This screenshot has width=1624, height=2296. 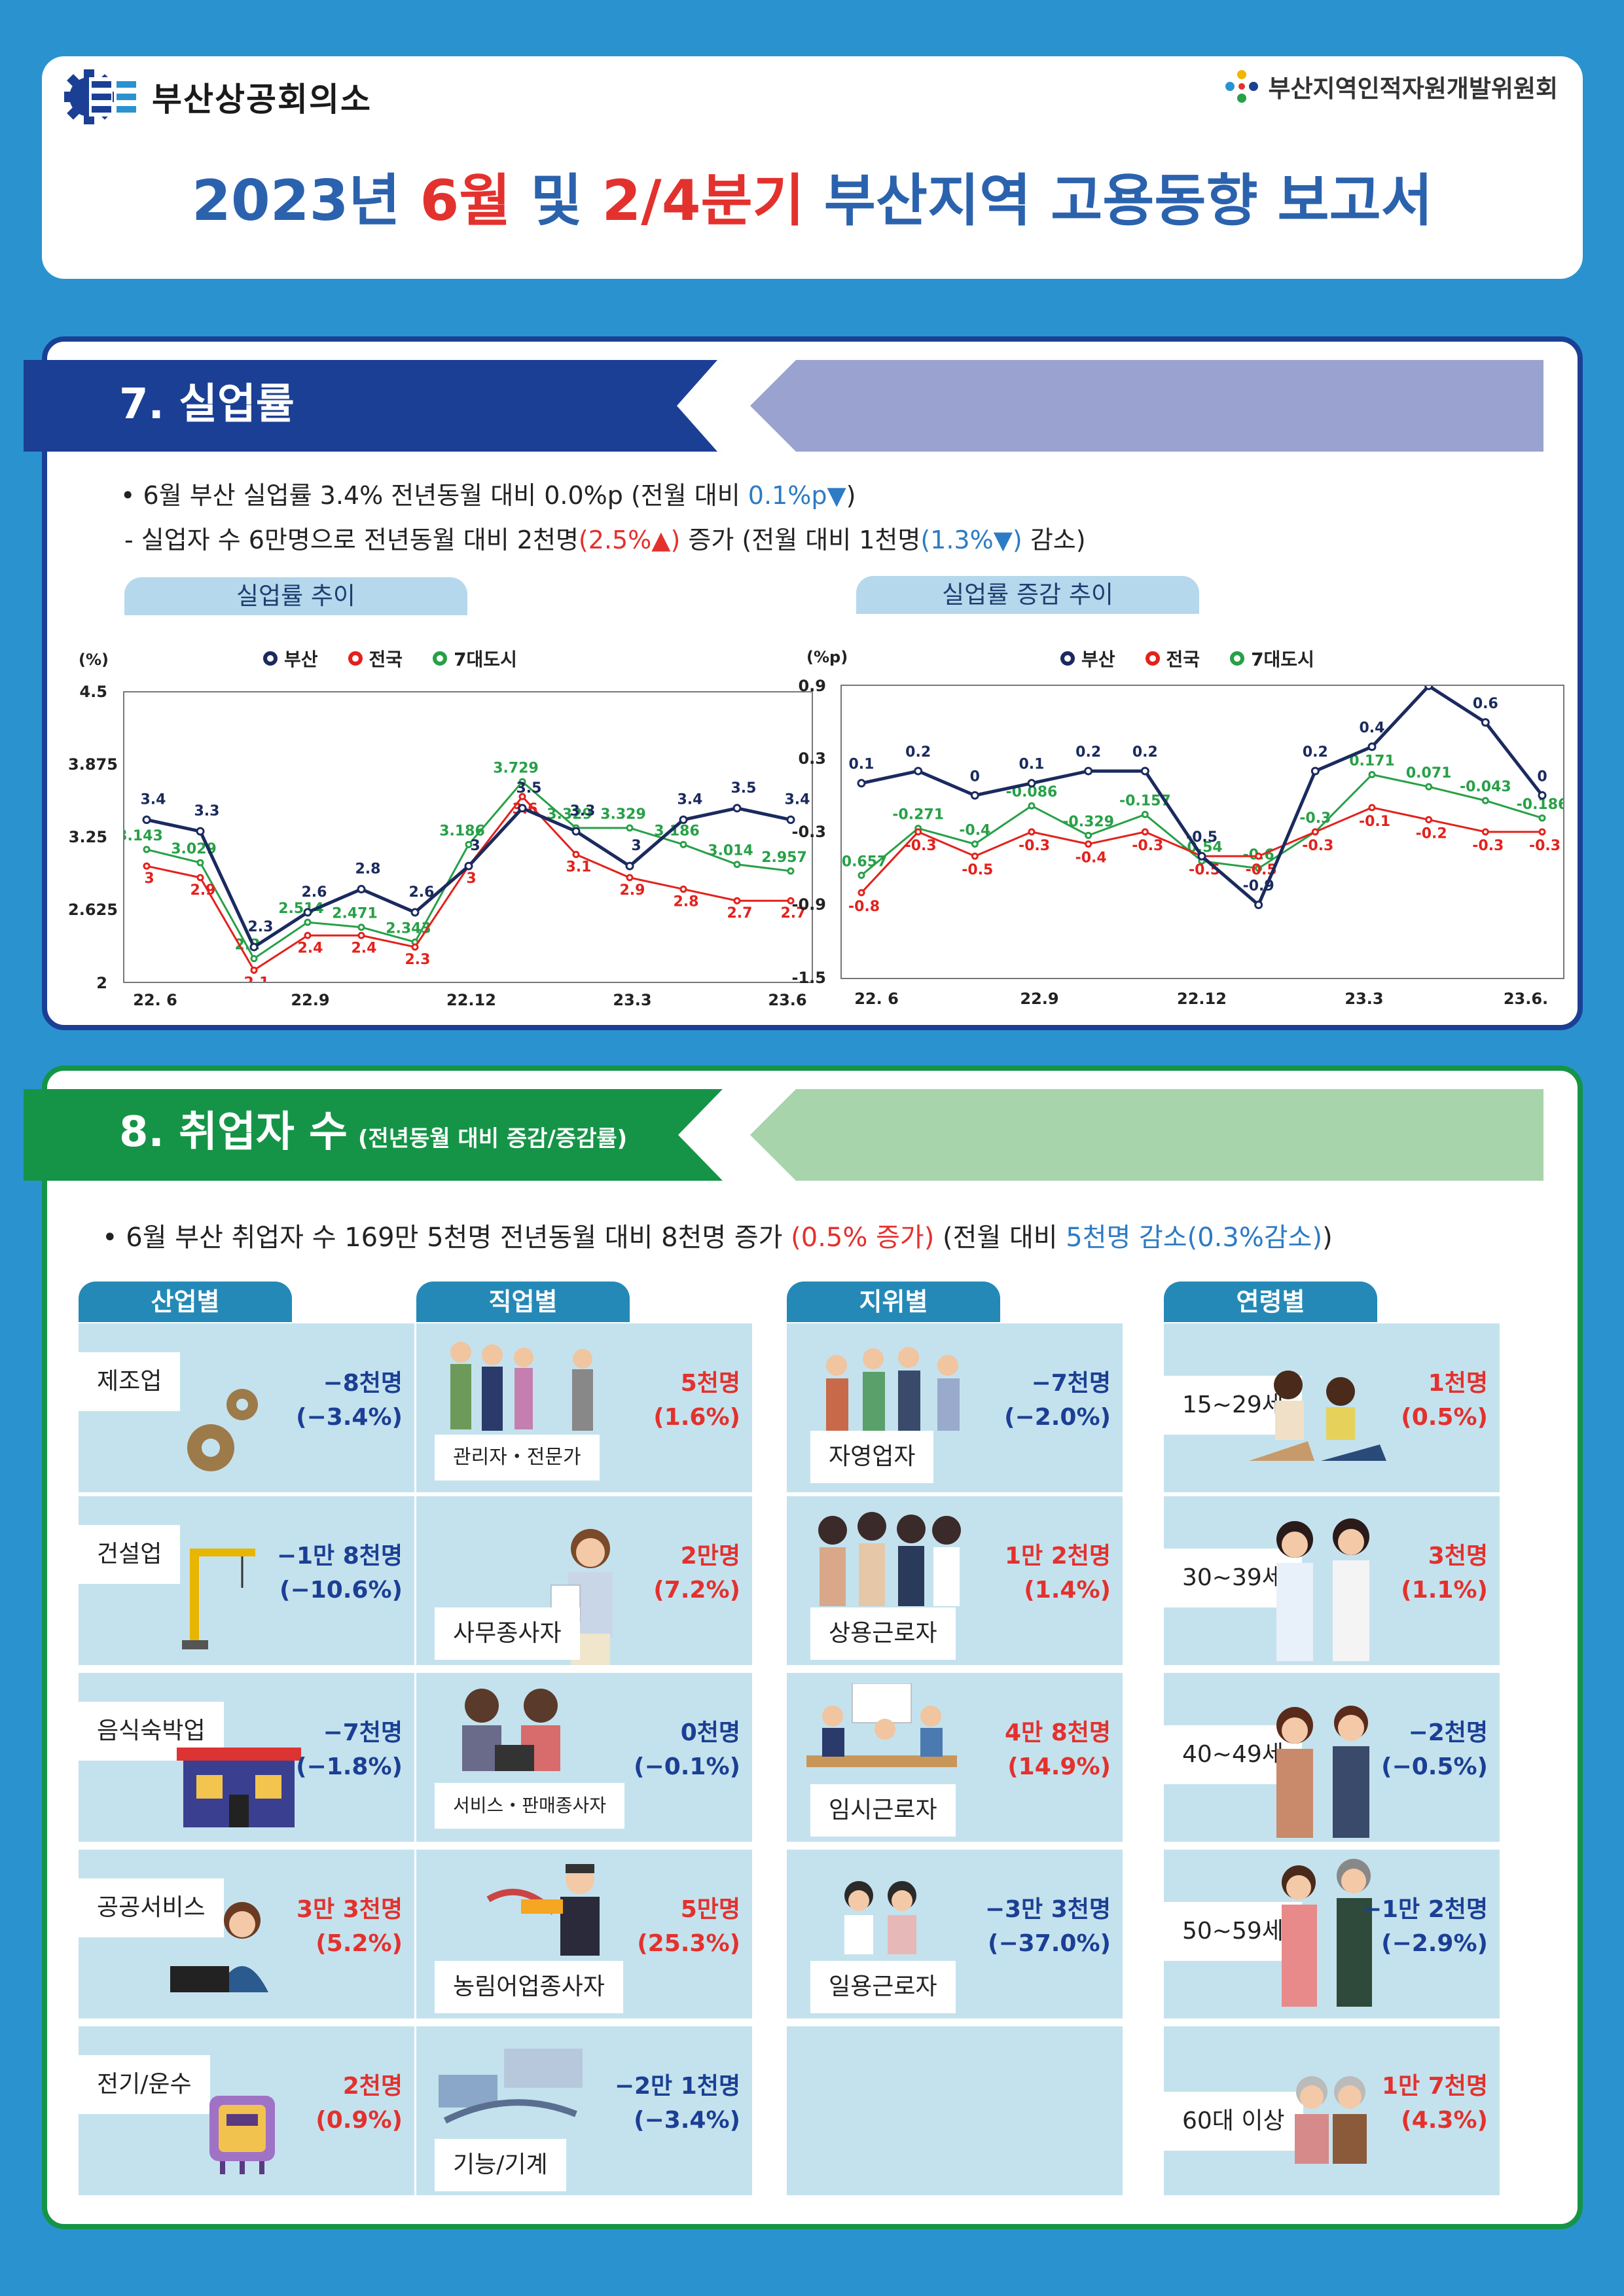 I want to click on industry-value: −7천명 (−1.8%), so click(x=349, y=1749).